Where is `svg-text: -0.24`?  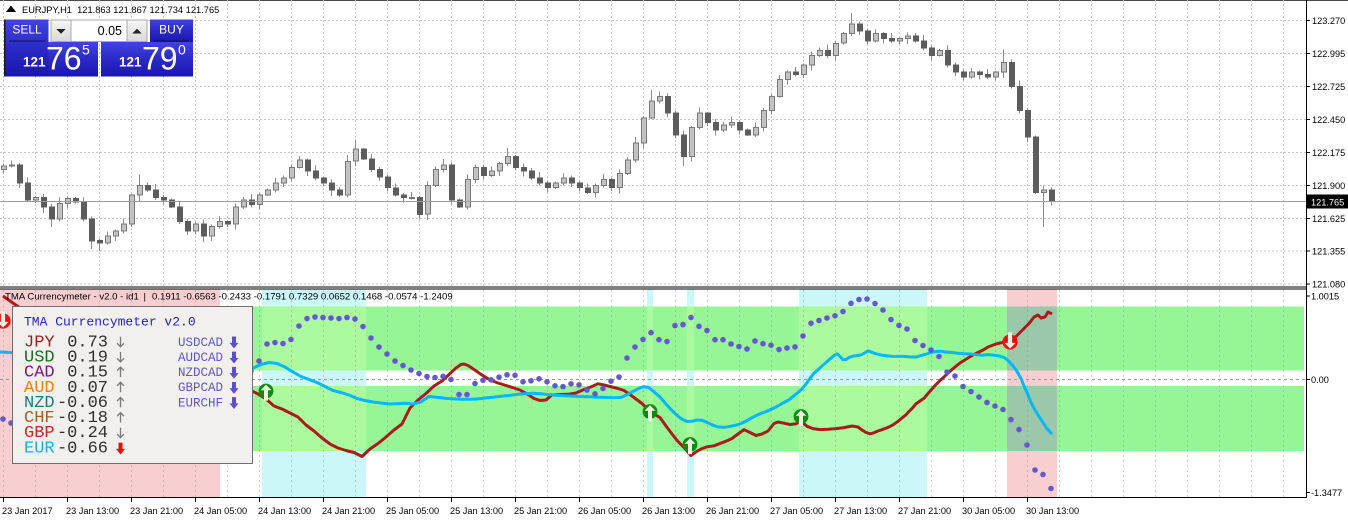 svg-text: -0.24 is located at coordinates (82, 433).